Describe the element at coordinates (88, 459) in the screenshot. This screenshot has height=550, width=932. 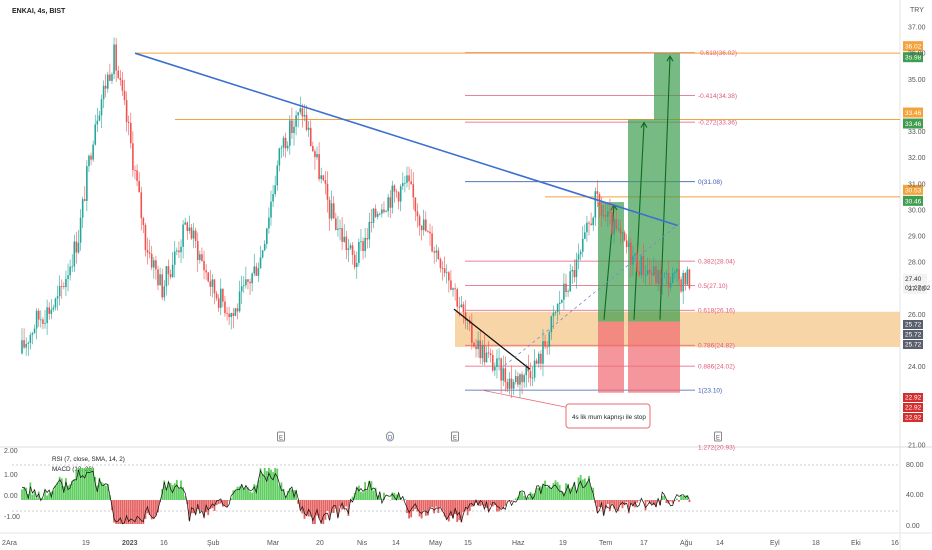
I see `rsi-label: RSI (7, close, SMA, 14, 2)` at that location.